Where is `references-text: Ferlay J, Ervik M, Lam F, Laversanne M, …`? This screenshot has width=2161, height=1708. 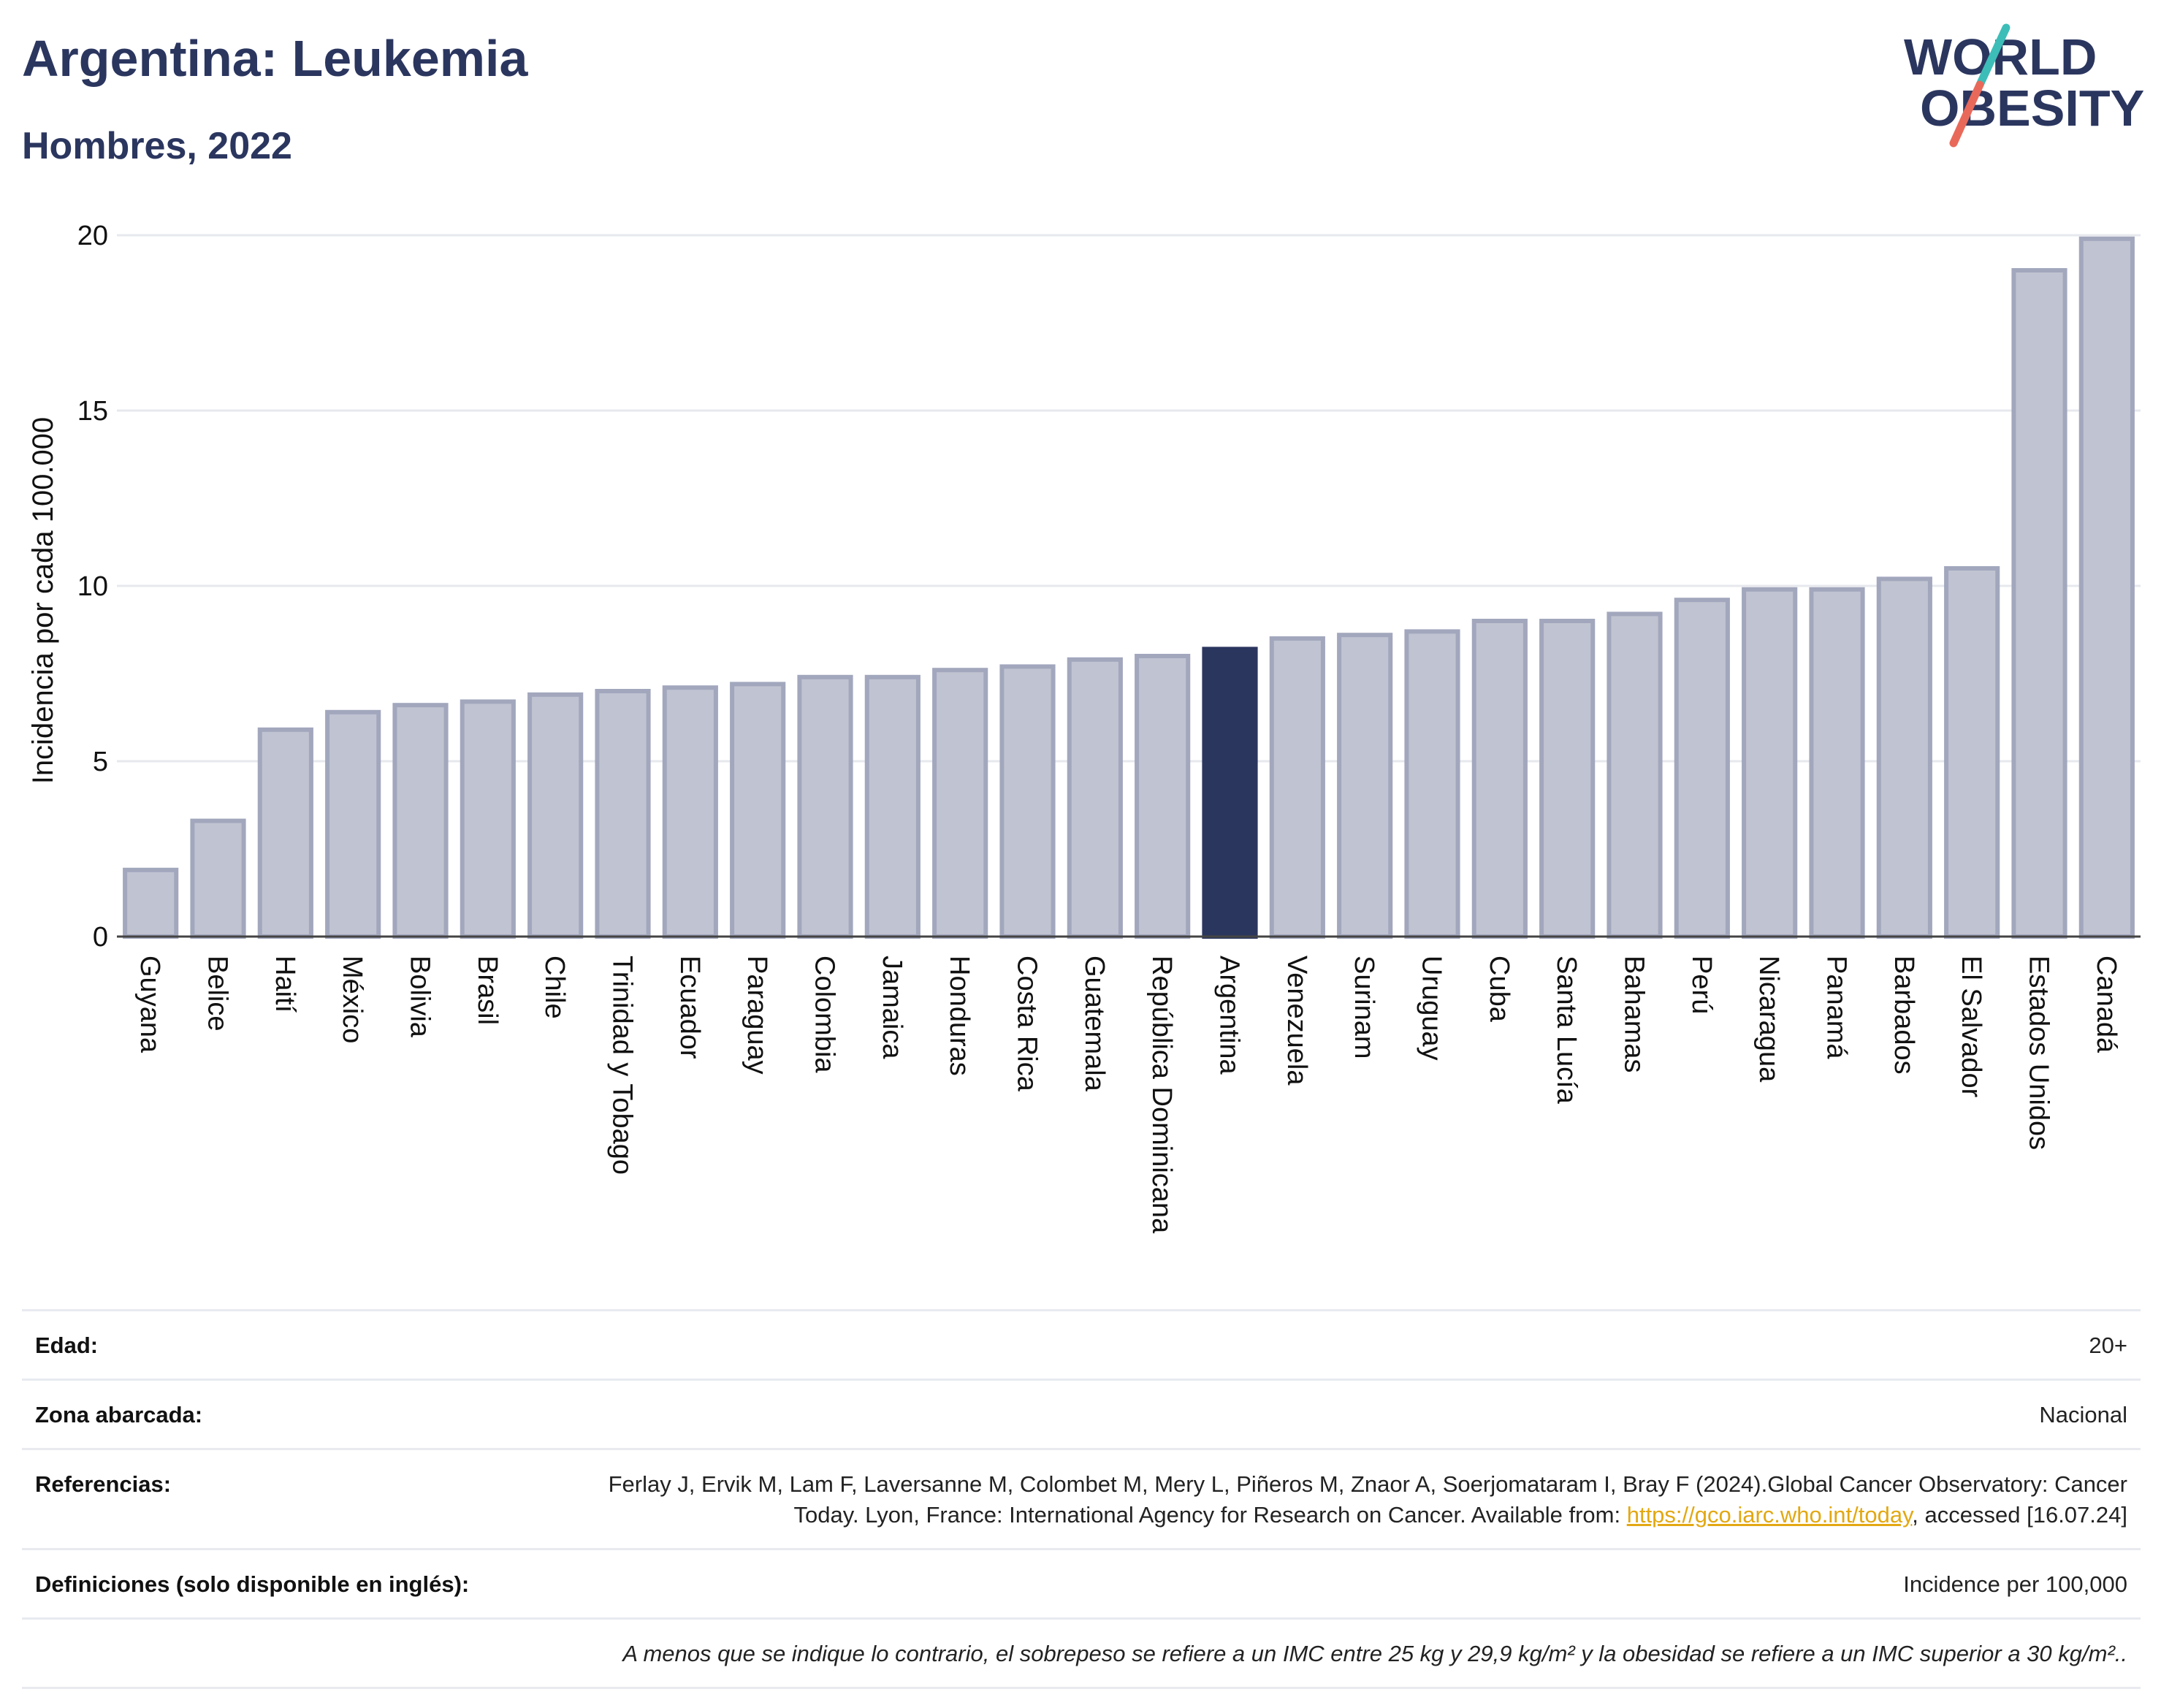
references-text: Ferlay J, Ervik M, Lam F, Laversanne M, … is located at coordinates (1368, 1499).